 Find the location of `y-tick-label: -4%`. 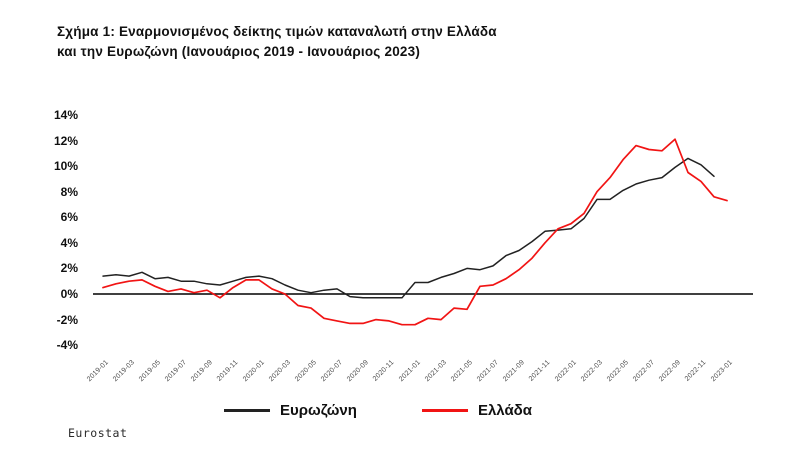

y-tick-label: -4% is located at coordinates (67, 345).